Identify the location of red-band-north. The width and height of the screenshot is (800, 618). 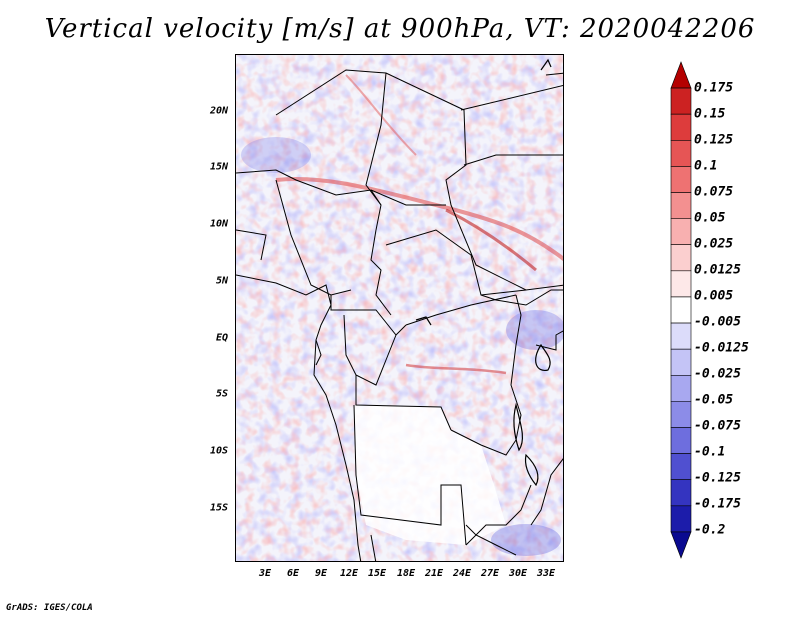
(381, 115).